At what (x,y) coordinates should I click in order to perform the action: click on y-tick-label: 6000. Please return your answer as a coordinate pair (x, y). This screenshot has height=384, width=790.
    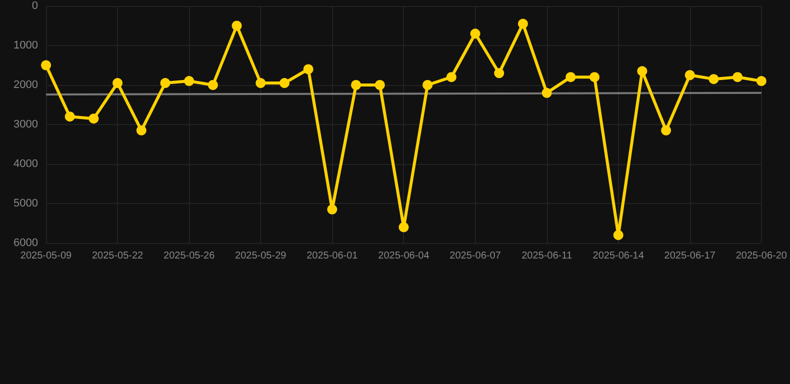
    Looking at the image, I should click on (26, 243).